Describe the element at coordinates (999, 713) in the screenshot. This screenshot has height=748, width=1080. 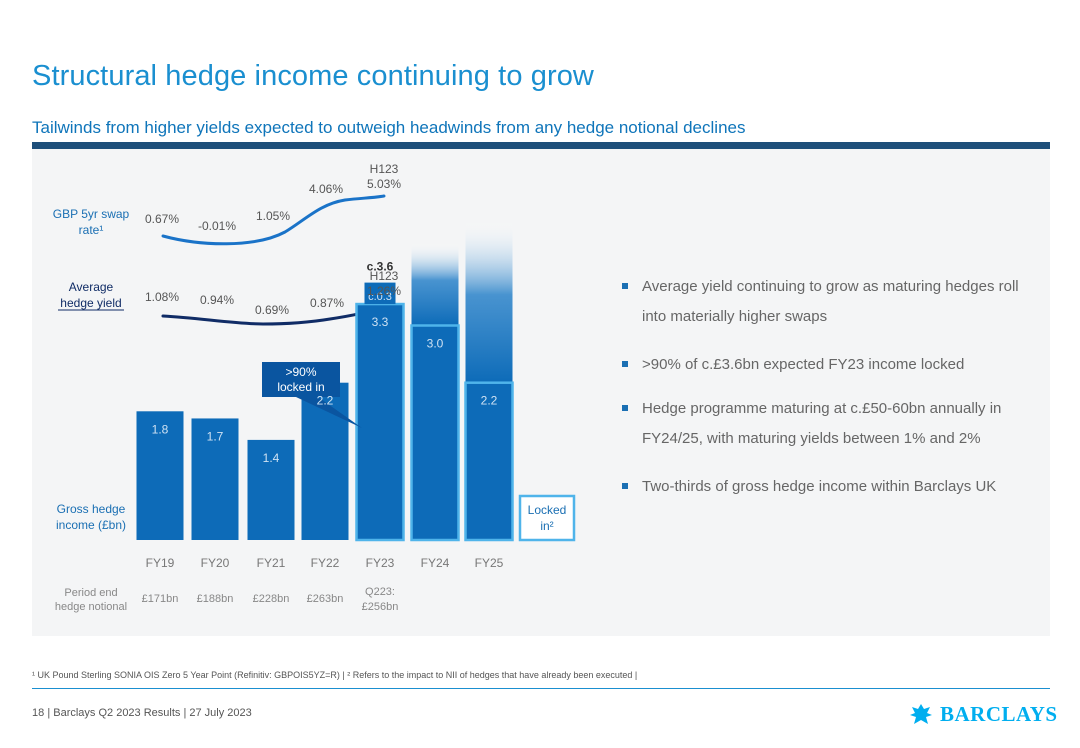
I see `logo-text: BARCLAYS` at that location.